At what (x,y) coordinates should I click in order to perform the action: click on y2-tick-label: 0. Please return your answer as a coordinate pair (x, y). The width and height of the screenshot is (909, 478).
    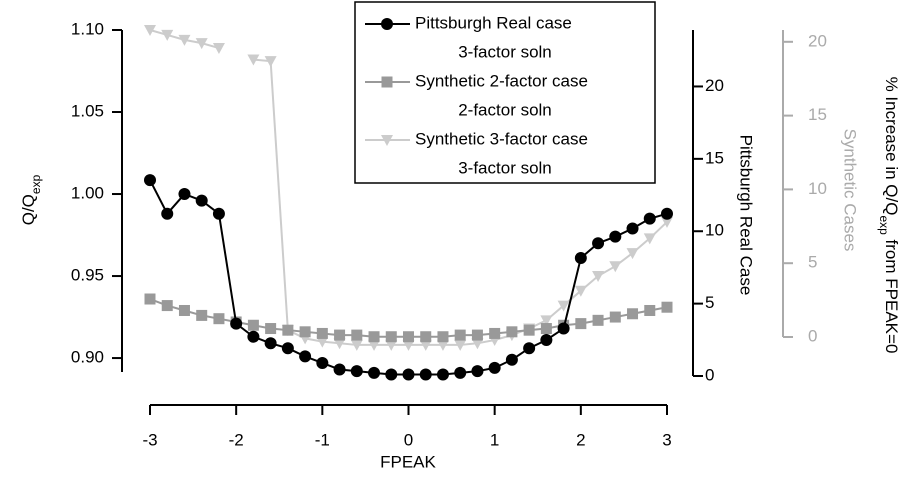
    Looking at the image, I should click on (709, 374).